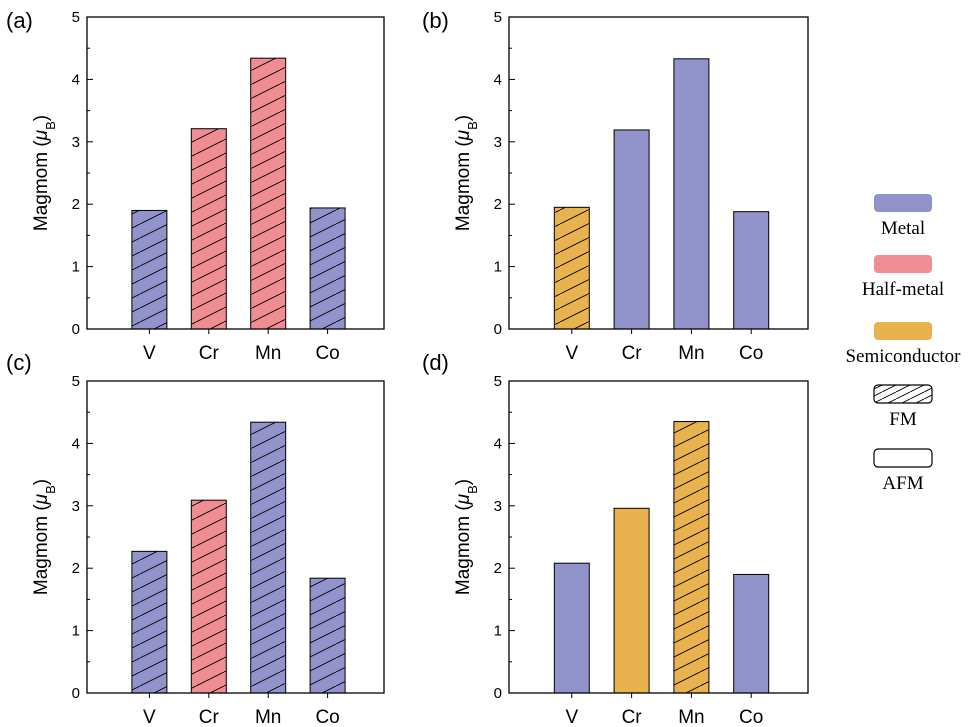 The width and height of the screenshot is (975, 727). What do you see at coordinates (903, 407) in the screenshot?
I see `legend-item-fm: FM` at bounding box center [903, 407].